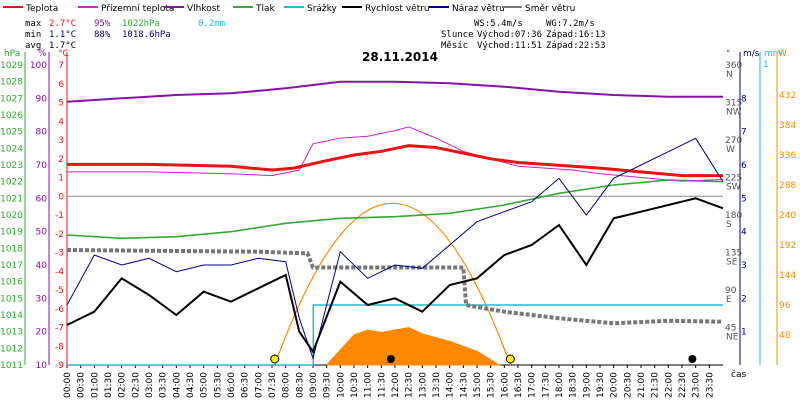  What do you see at coordinates (102, 24) in the screenshot?
I see `stats-max-hum: 95%` at bounding box center [102, 24].